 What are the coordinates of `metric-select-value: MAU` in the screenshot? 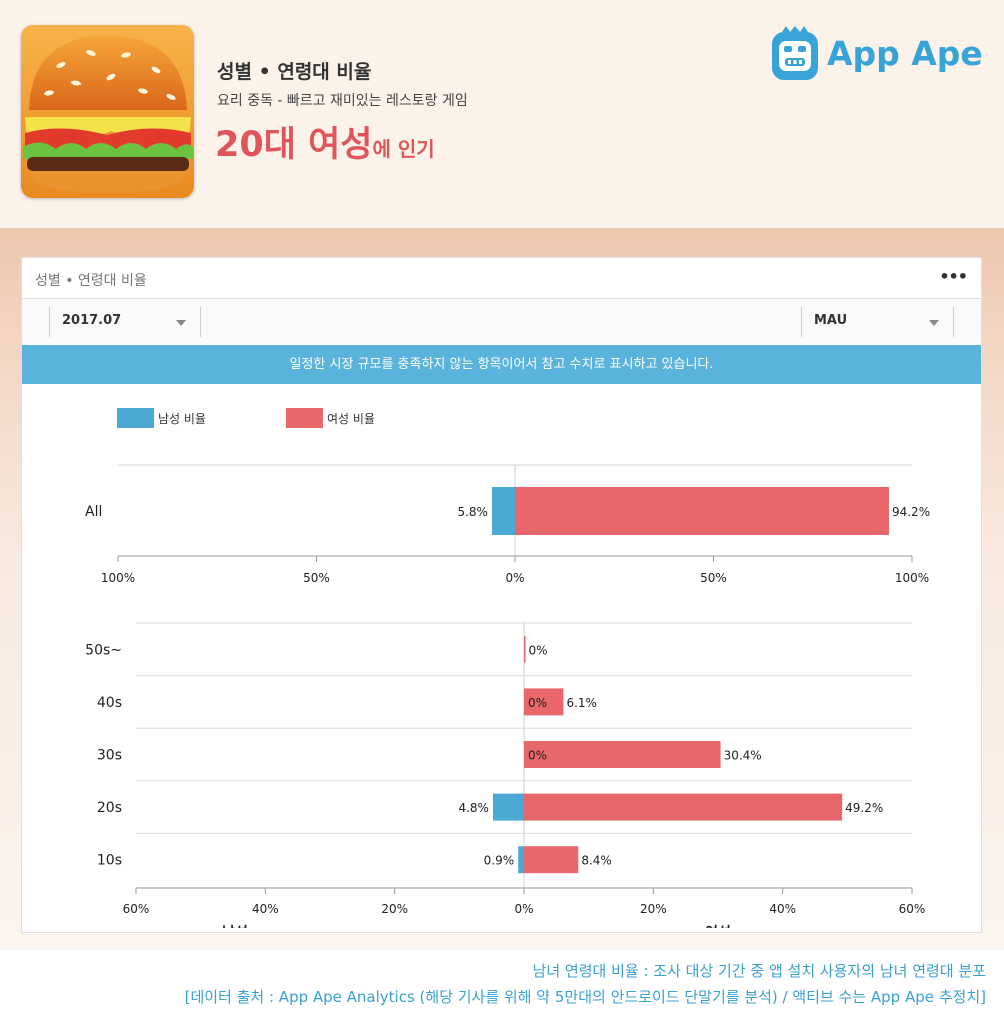 It's located at (831, 320).